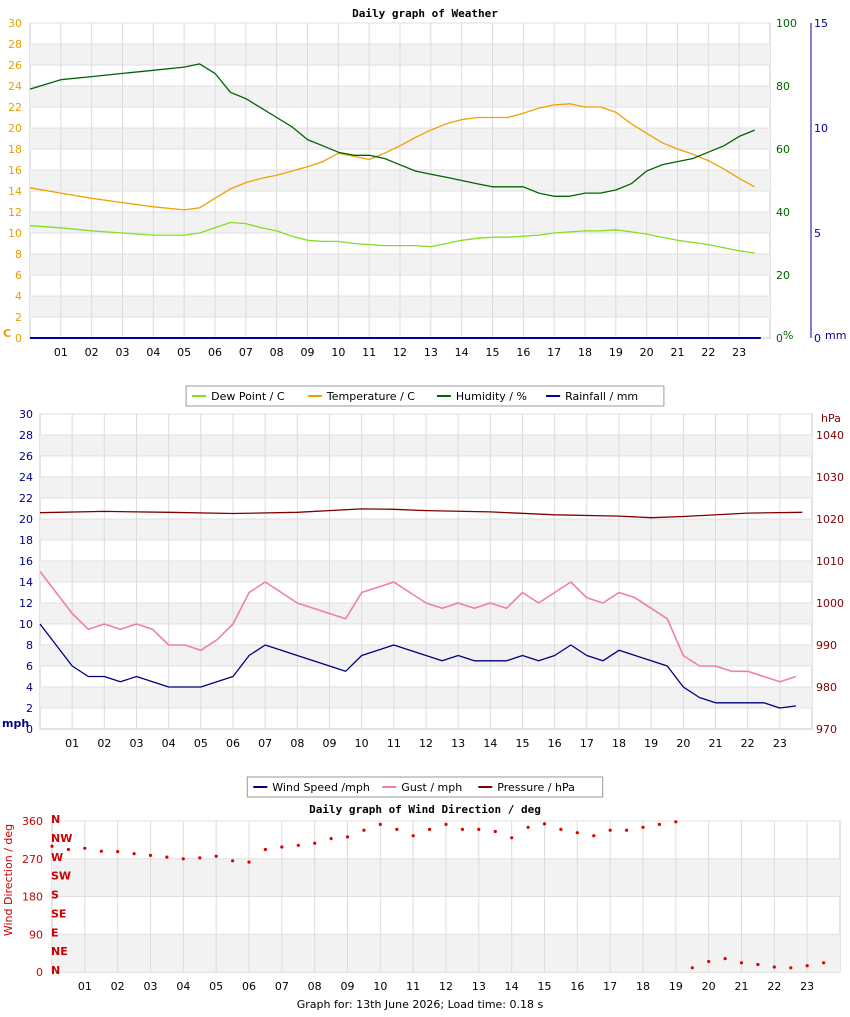 This screenshot has width=850, height=1017. I want to click on temp-axis-tick: 22, so click(15, 107).